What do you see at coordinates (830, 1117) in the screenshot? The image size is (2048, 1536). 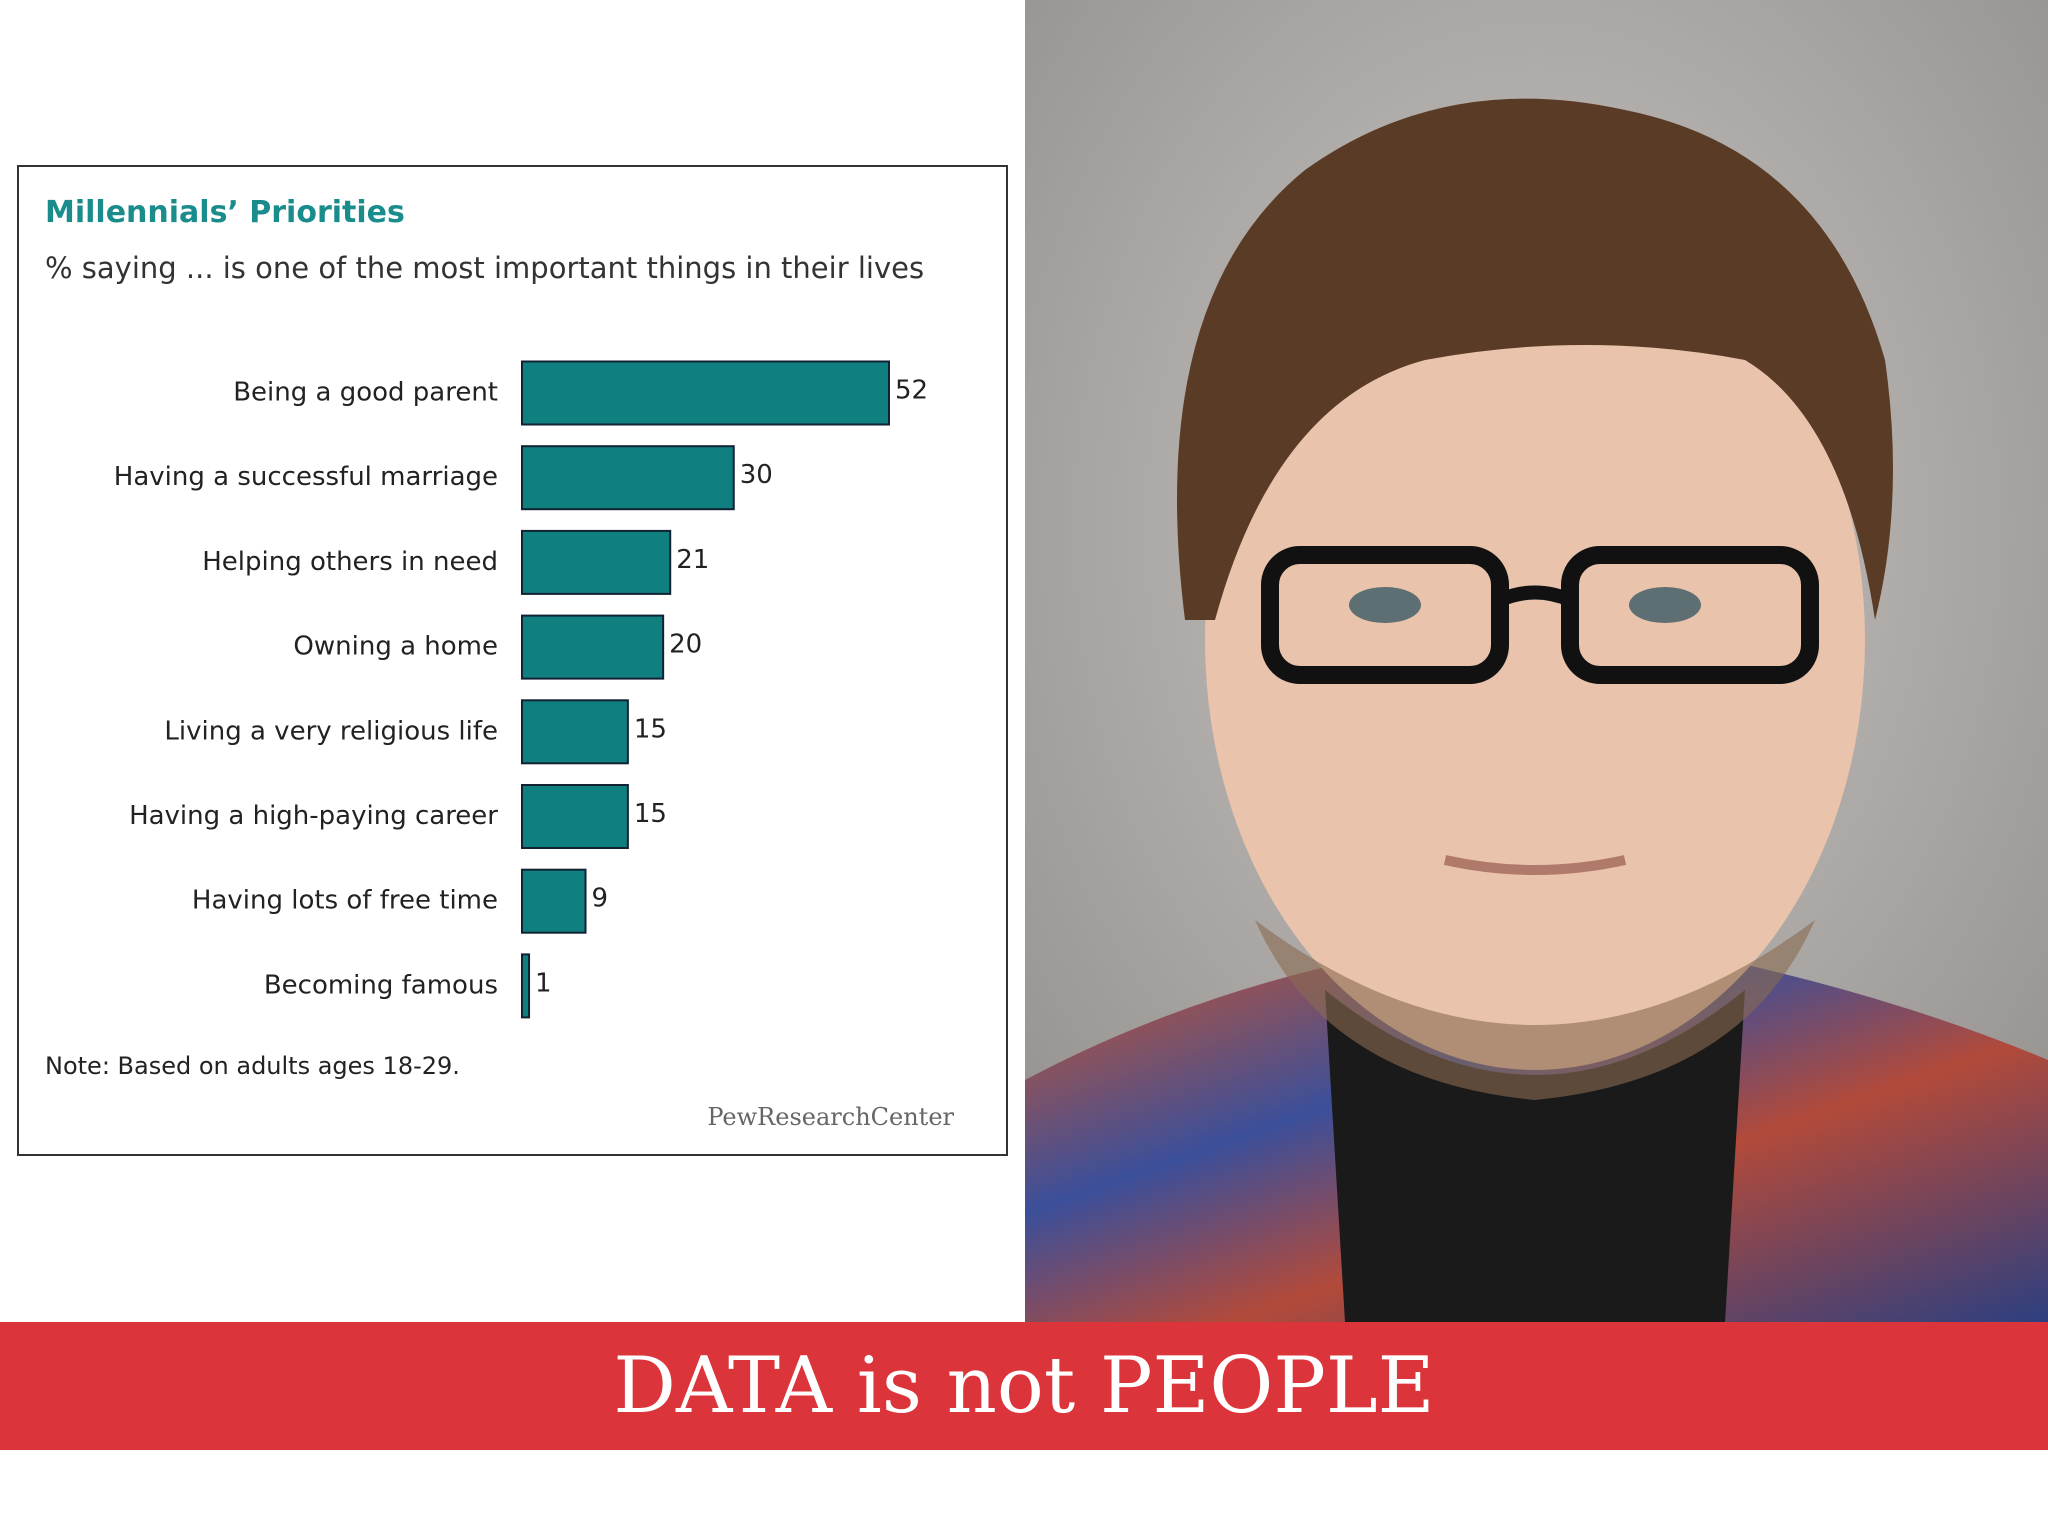 I see `chart-source: PewResearchCenter` at bounding box center [830, 1117].